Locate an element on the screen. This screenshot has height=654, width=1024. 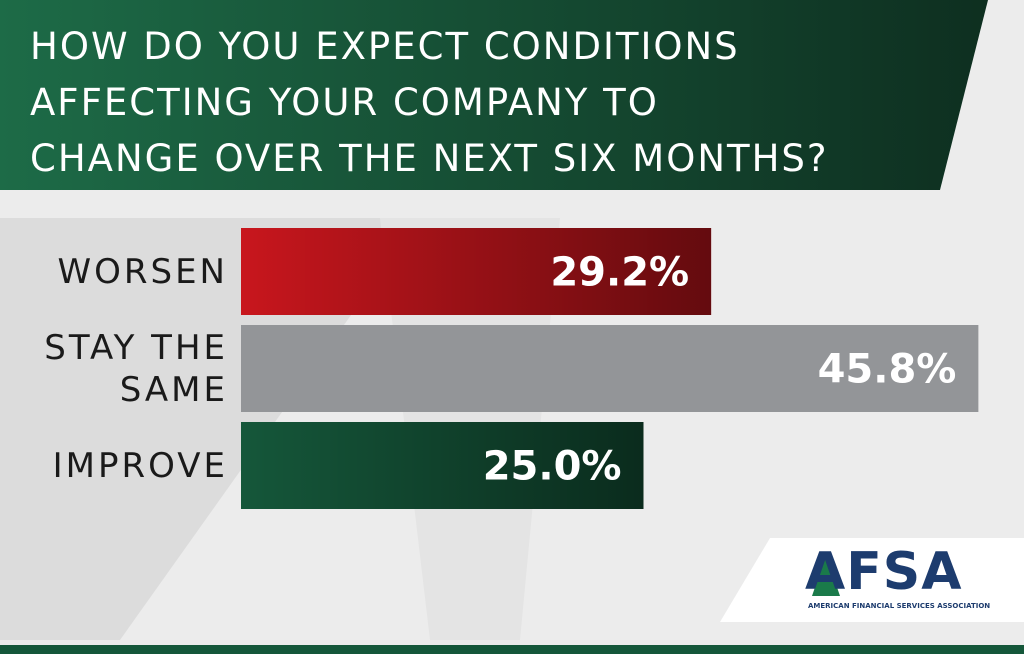
bar is located at coordinates (610, 368).